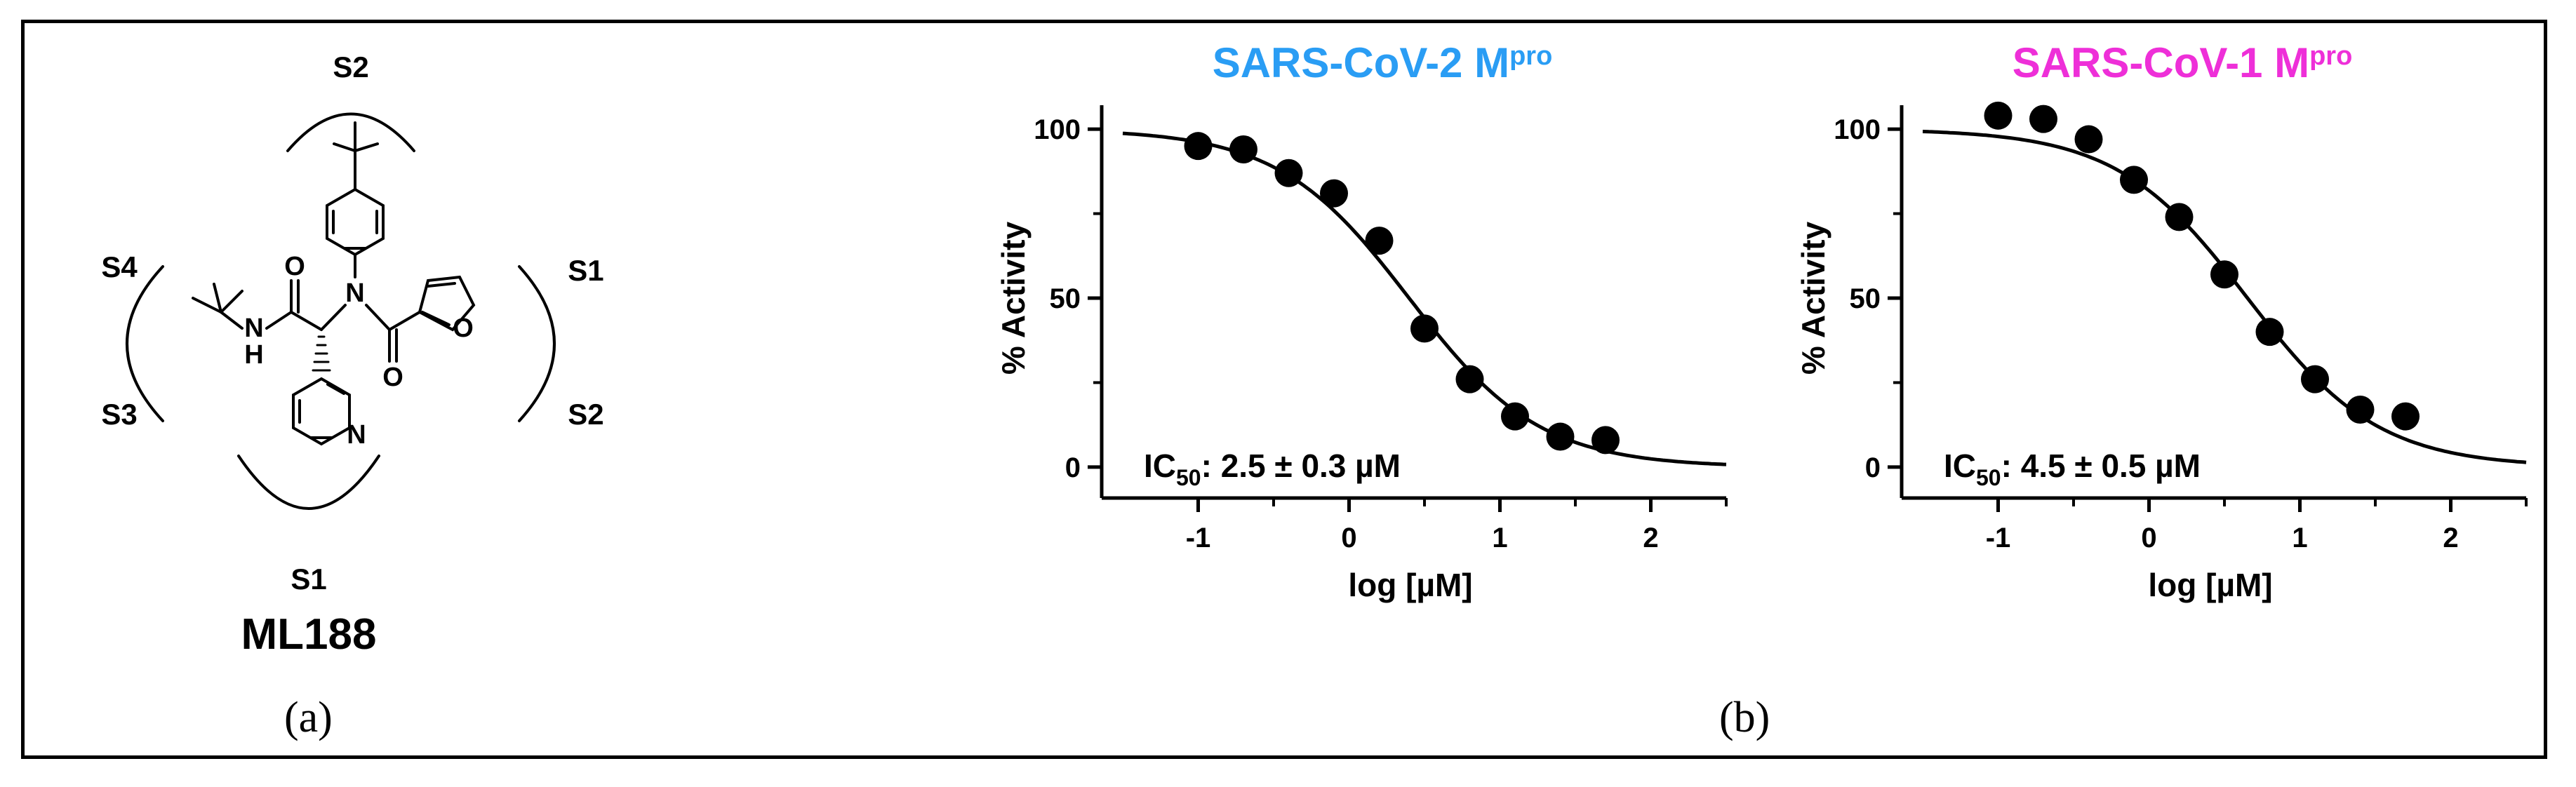 Image resolution: width=2576 pixels, height=787 pixels. I want to click on ic50-value: : 2.5 ± 0.3 µM, so click(1301, 466).